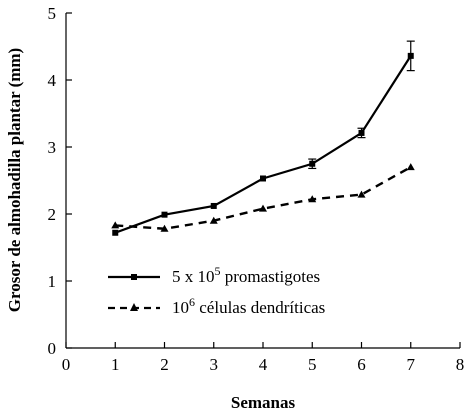 The width and height of the screenshot is (468, 412). I want to click on legend-item-promastigotes: 5 x 105 promastigotes, so click(214, 275).